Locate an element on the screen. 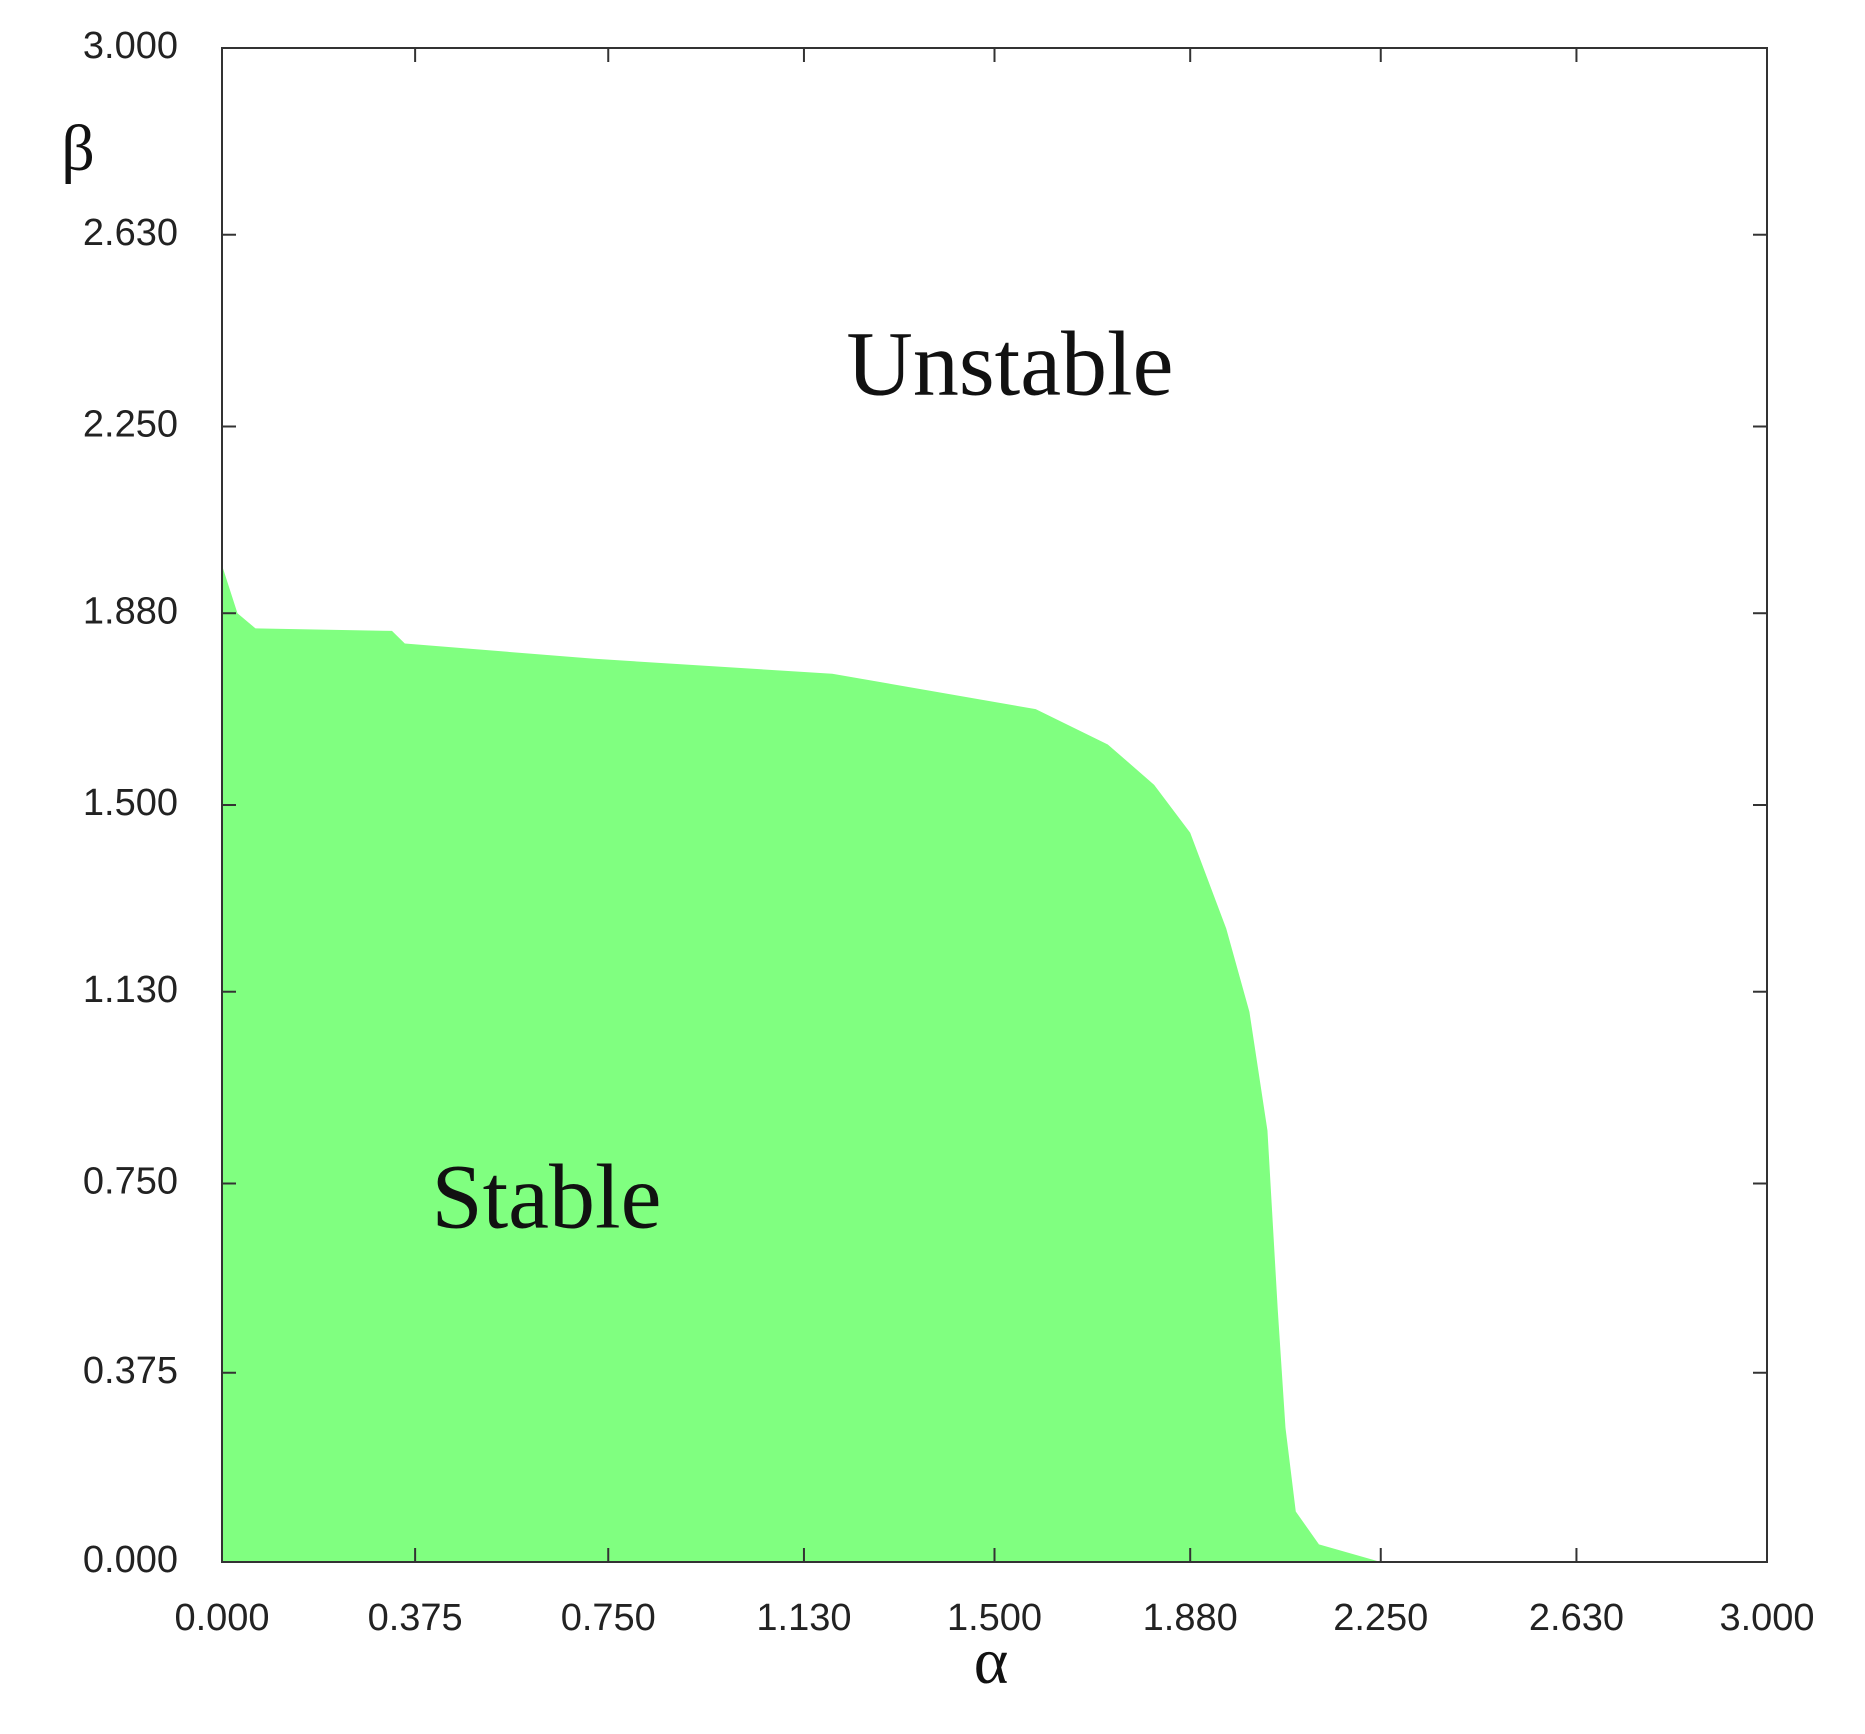 The width and height of the screenshot is (1865, 1734). x-tick-label: 0.375 is located at coordinates (415, 1618).